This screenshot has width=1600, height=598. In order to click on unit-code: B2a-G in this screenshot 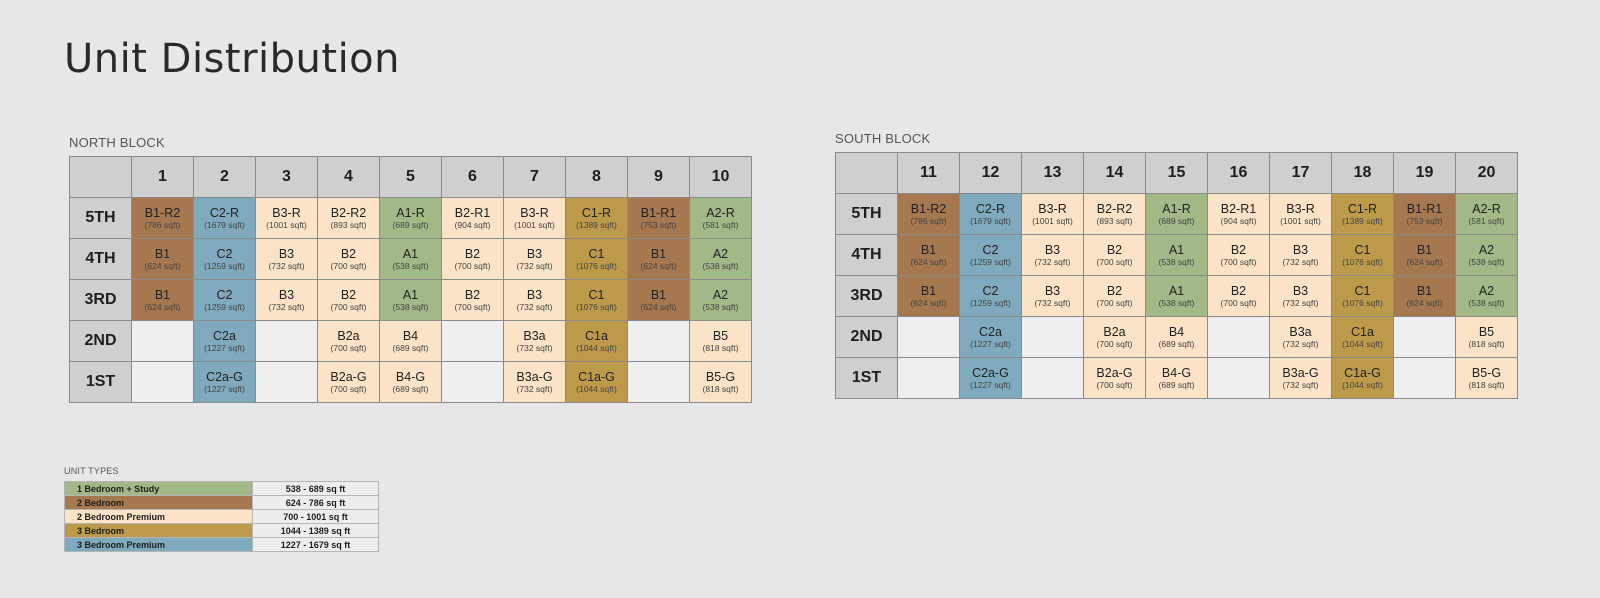, I will do `click(348, 376)`.